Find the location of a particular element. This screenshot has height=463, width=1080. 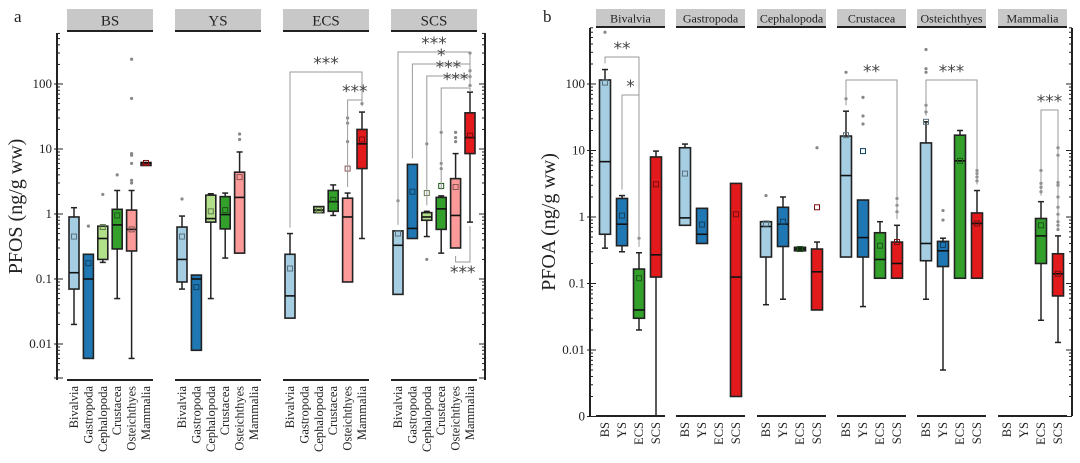

box-BS-Bivalvia is located at coordinates (74, 266).